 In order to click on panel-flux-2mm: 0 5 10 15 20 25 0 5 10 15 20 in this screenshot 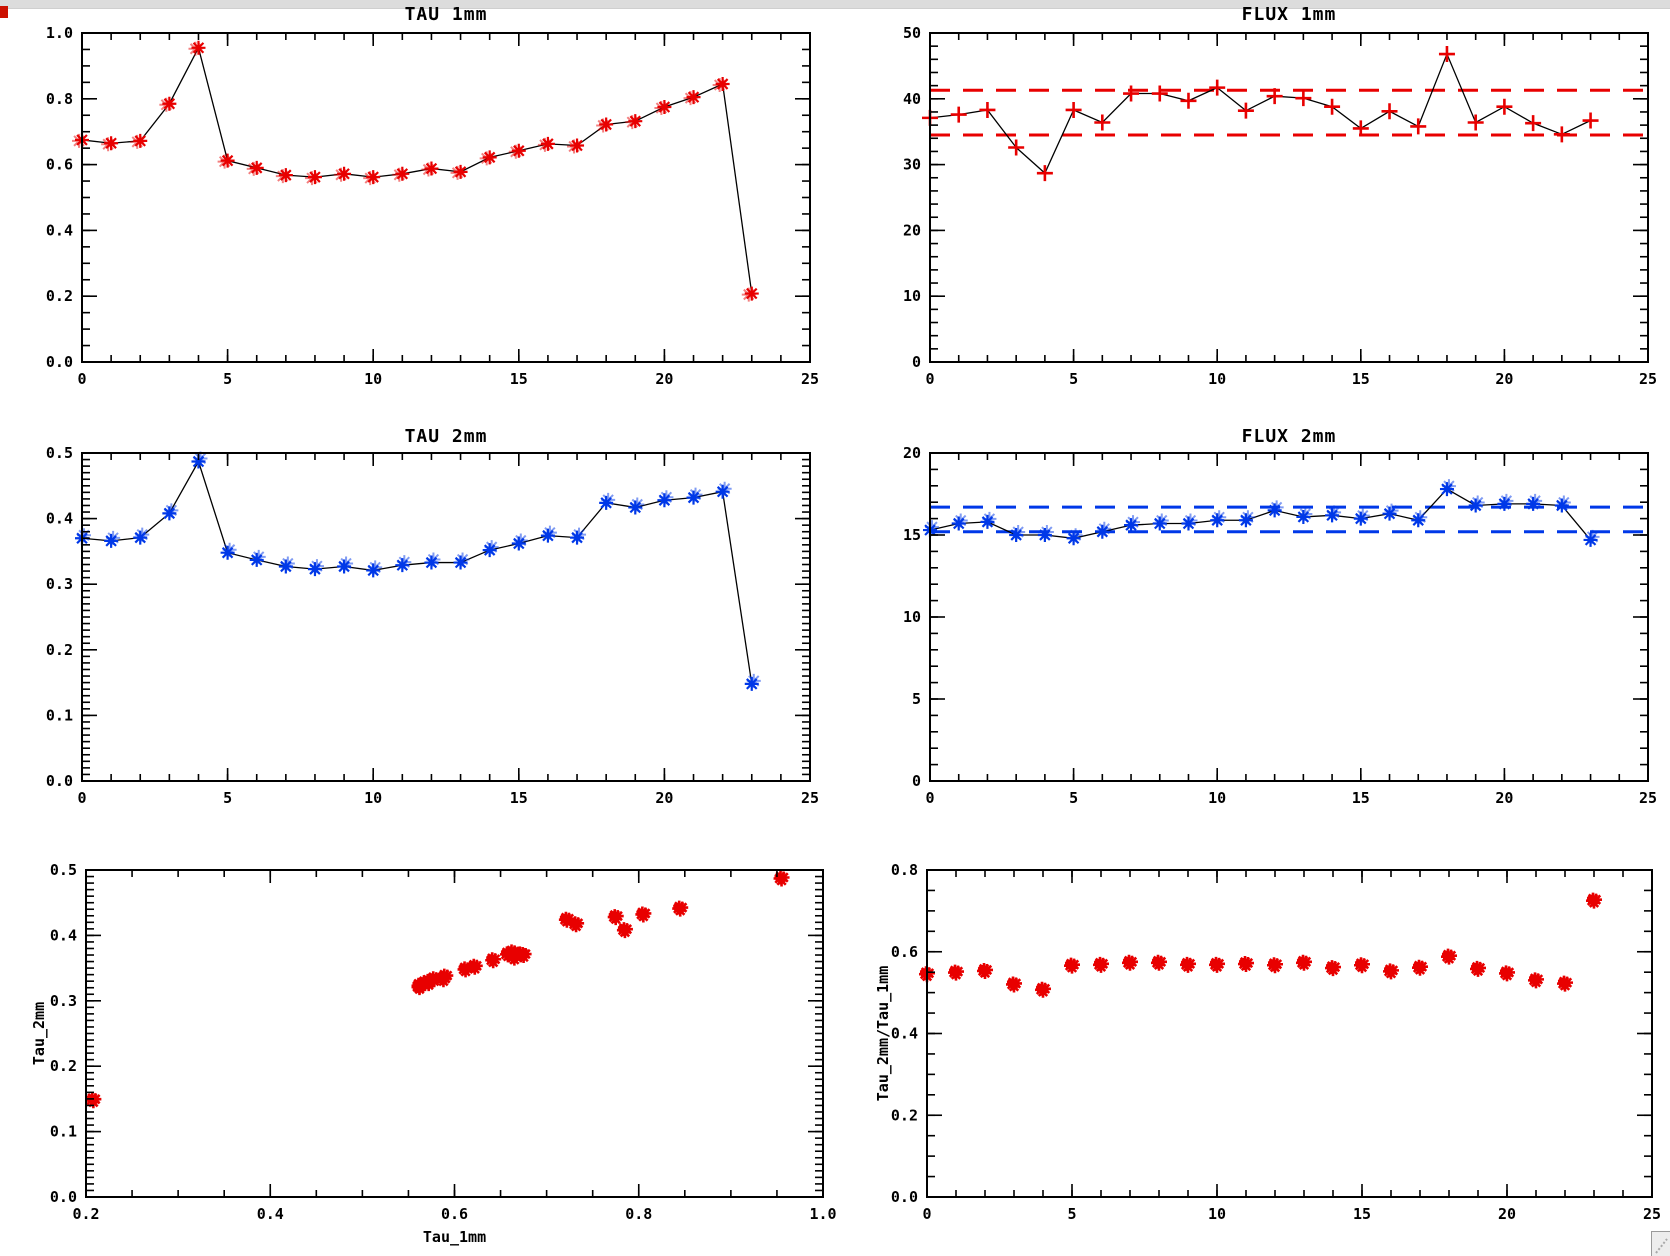, I will do `click(1280, 625)`.